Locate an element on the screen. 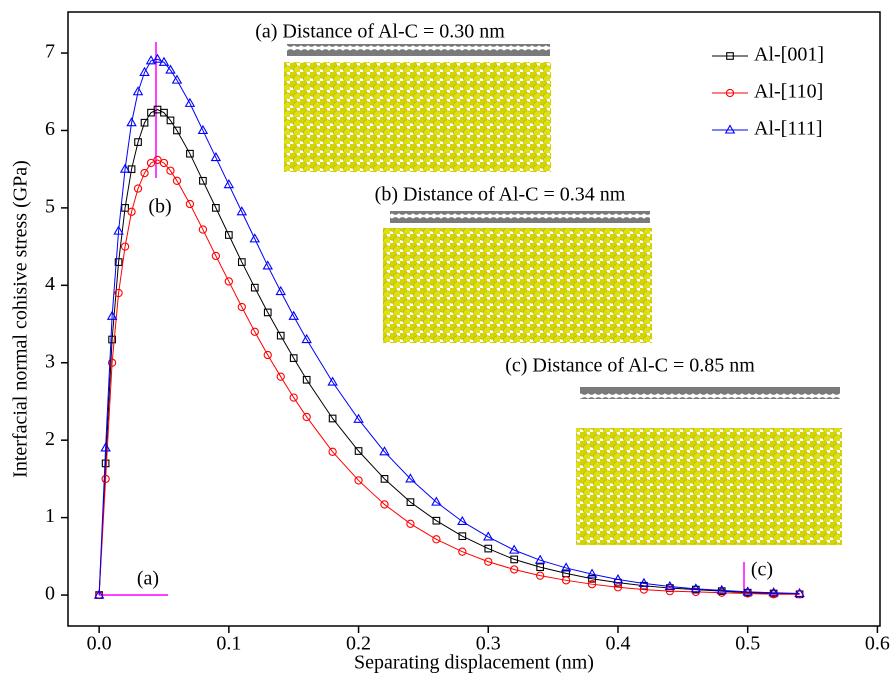  x-tick-label: 0.4 is located at coordinates (617, 644).